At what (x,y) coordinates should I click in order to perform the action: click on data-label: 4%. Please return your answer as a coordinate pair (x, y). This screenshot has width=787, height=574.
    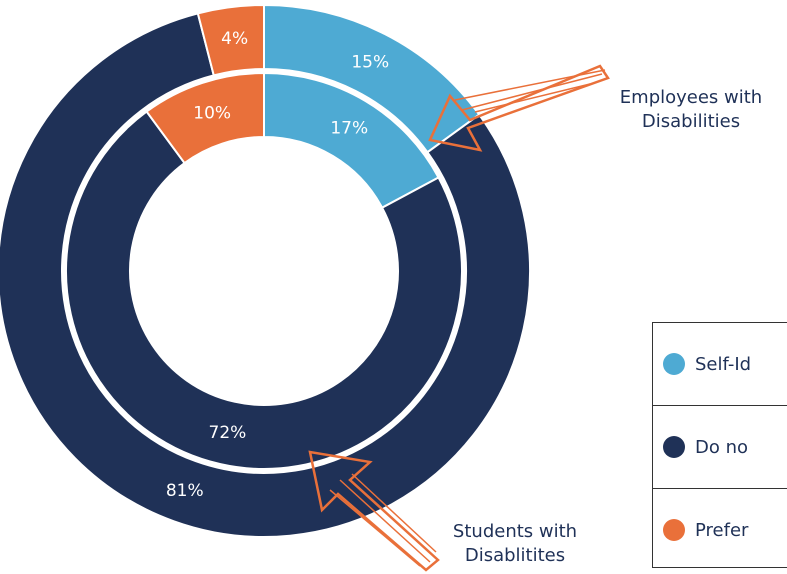
    Looking at the image, I should click on (234, 39).